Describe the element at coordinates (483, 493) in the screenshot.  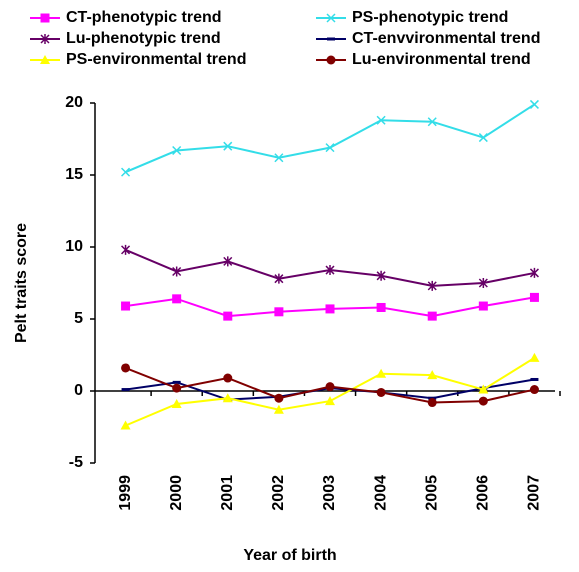
I see `x-tick-label: 2006` at that location.